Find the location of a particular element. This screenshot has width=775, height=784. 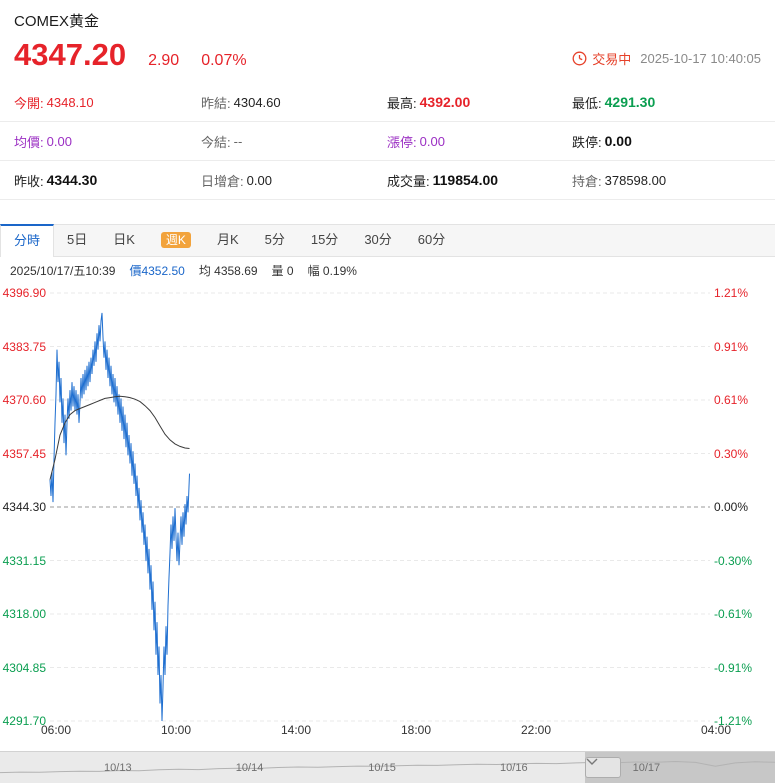

stat-prev-close: 昨收: 4344.30 is located at coordinates (56, 180).